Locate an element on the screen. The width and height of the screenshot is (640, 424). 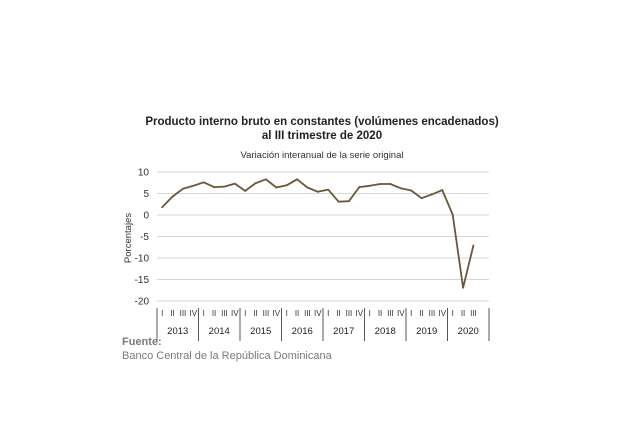
data-point-2019-IV is located at coordinates (442, 190).